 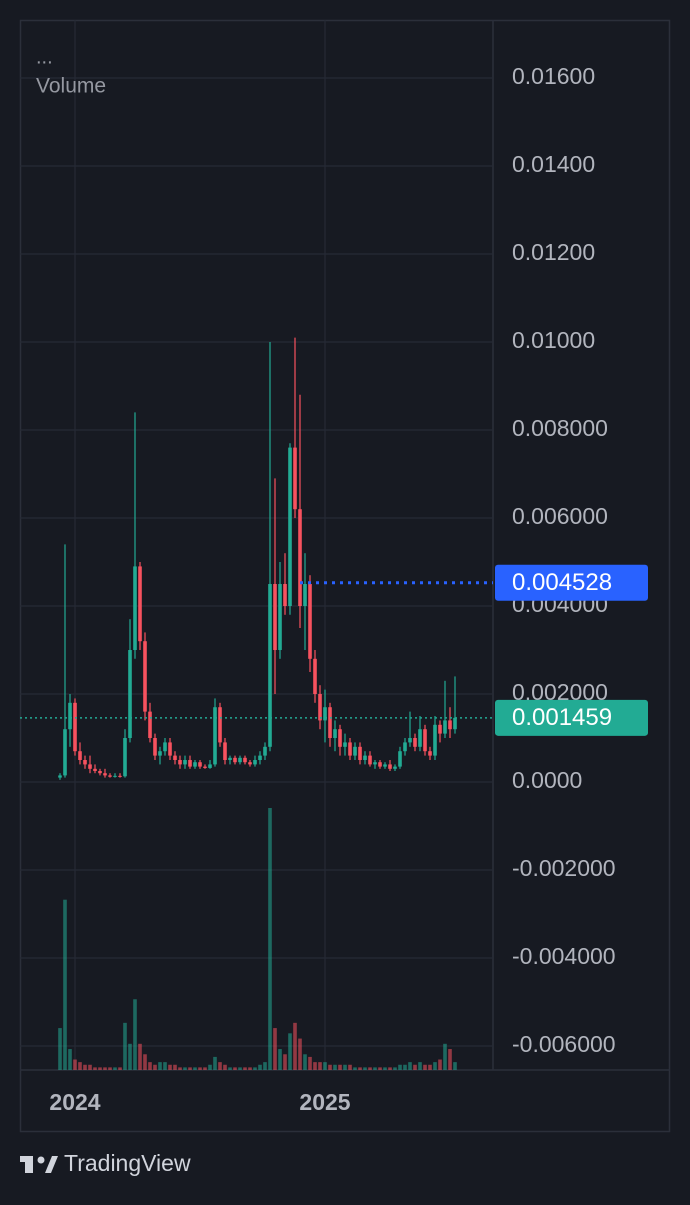 I want to click on y-tick-label: -0.004000, so click(x=564, y=956).